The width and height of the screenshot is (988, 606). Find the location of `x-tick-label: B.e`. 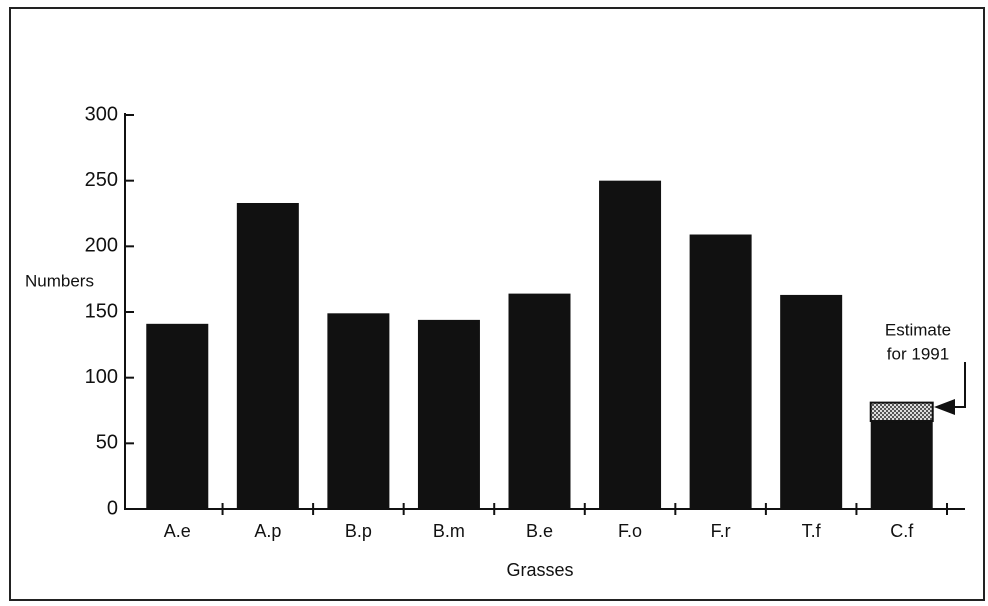

x-tick-label: B.e is located at coordinates (539, 531).